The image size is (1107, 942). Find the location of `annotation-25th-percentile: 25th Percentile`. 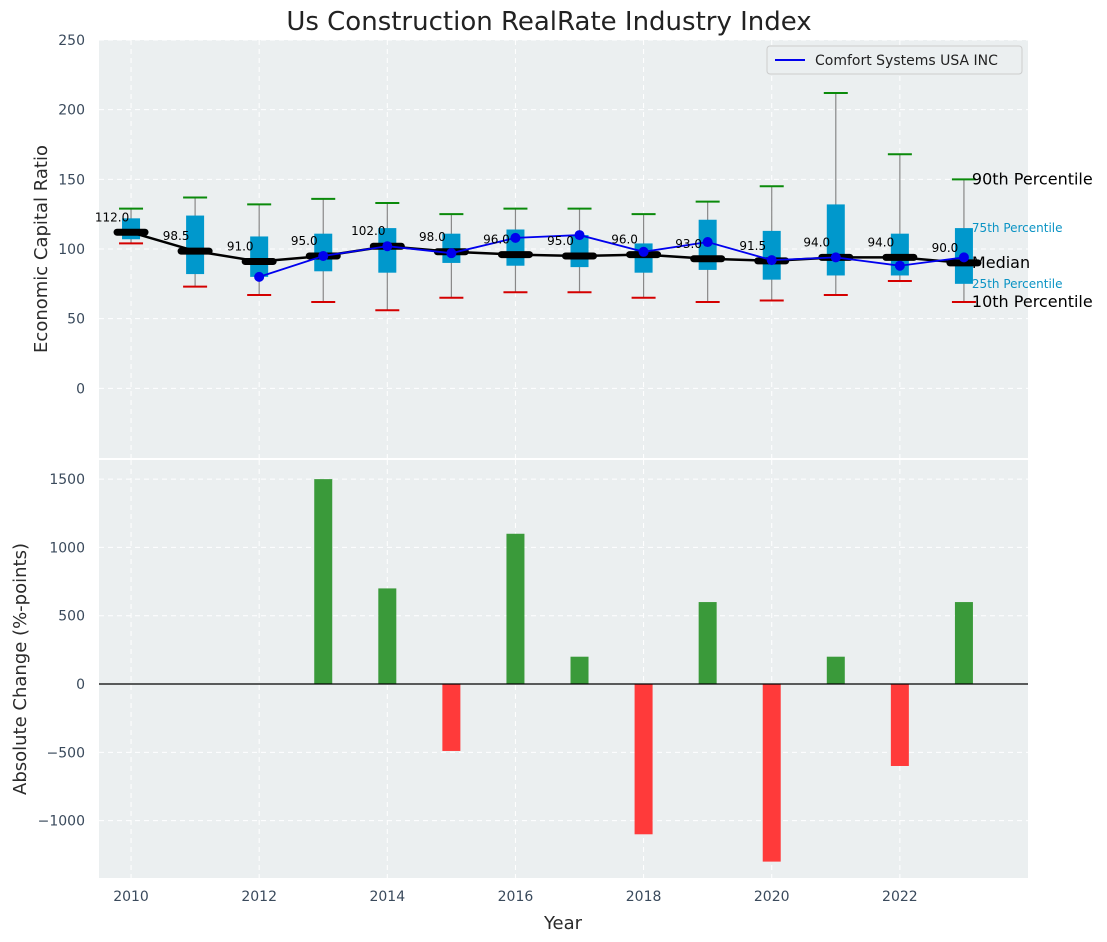

annotation-25th-percentile: 25th Percentile is located at coordinates (1017, 284).